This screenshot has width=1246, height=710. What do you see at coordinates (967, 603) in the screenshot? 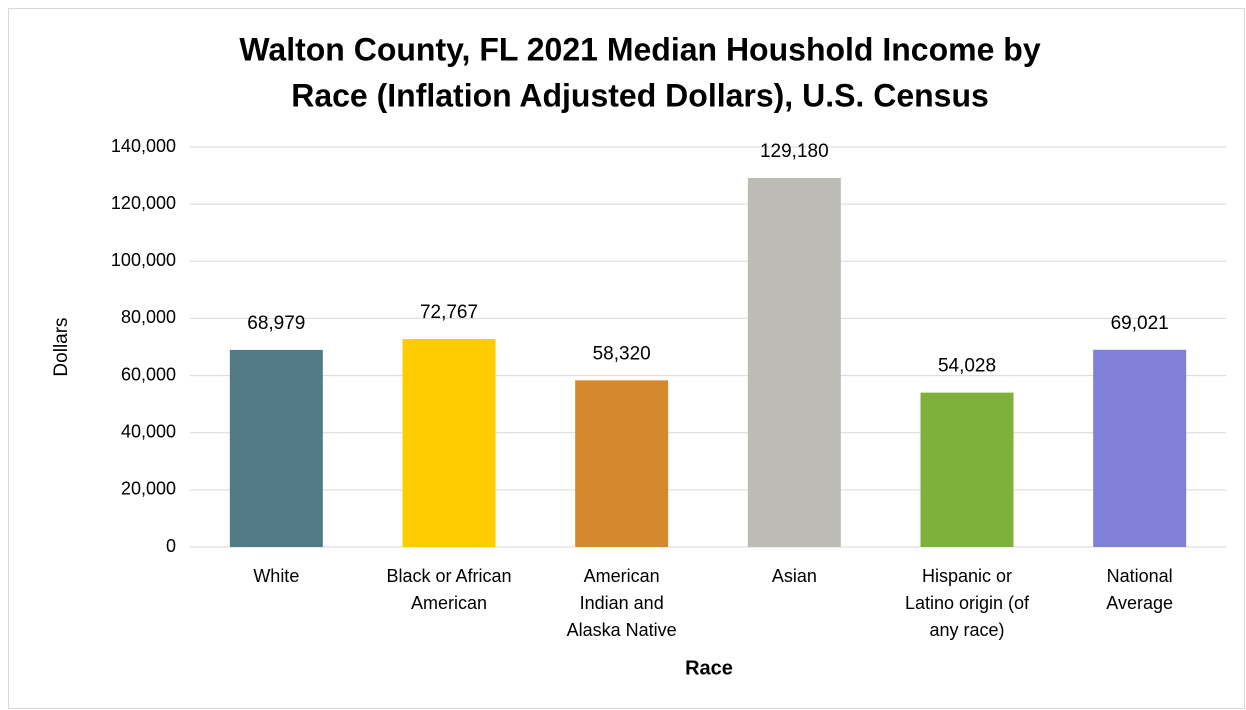
I see `x-tick-label: Latino origin (of` at bounding box center [967, 603].